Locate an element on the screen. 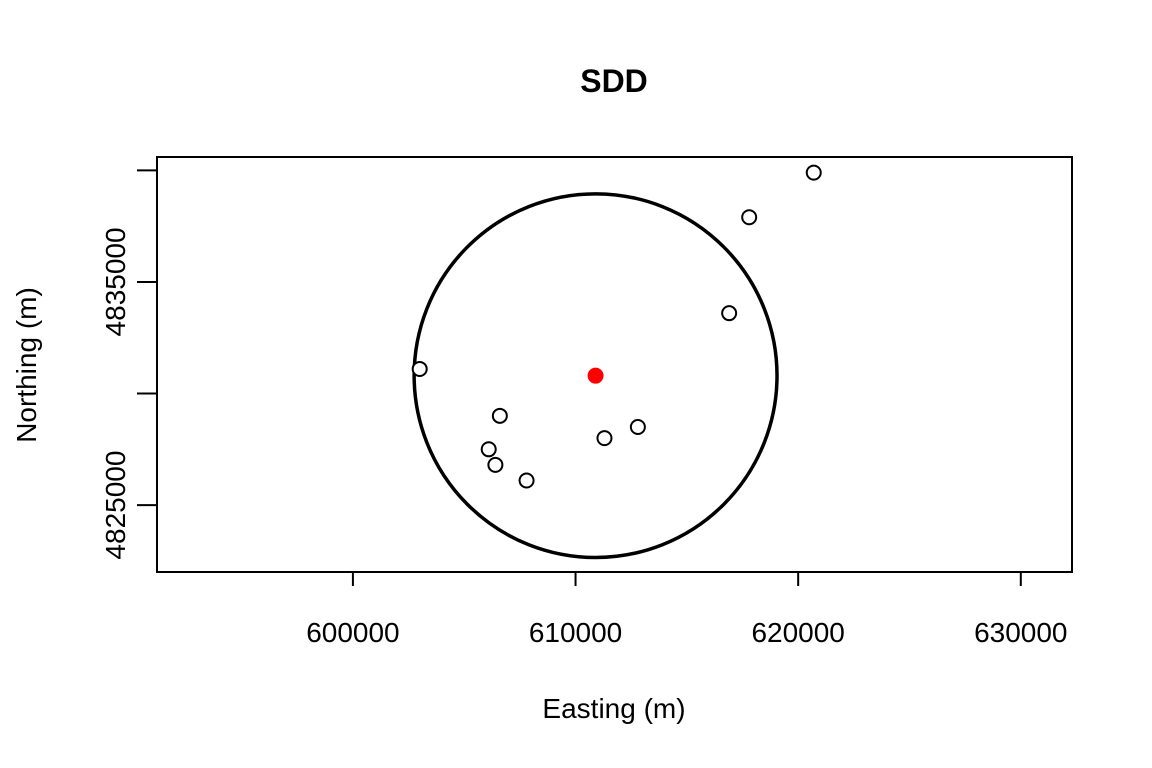 The image size is (1152, 768). x-tick-label: 600000 is located at coordinates (352, 632).